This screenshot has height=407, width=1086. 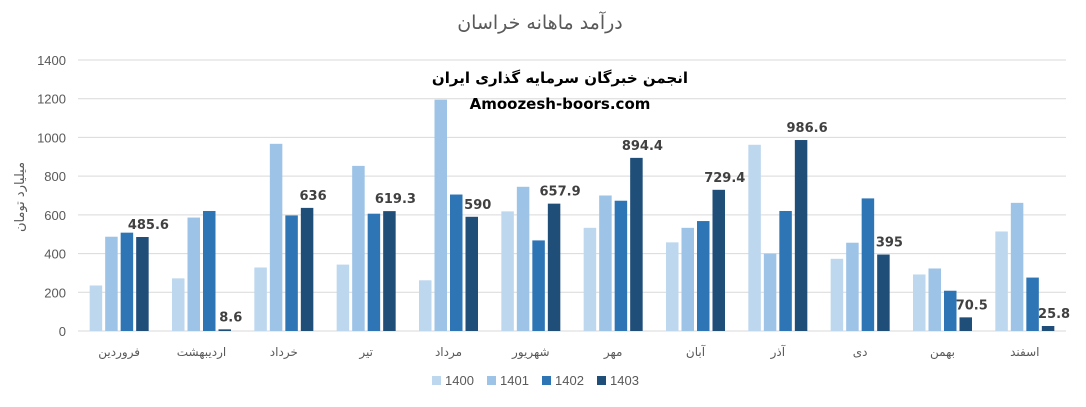 What do you see at coordinates (55, 254) in the screenshot?
I see `y-tick-label: 400` at bounding box center [55, 254].